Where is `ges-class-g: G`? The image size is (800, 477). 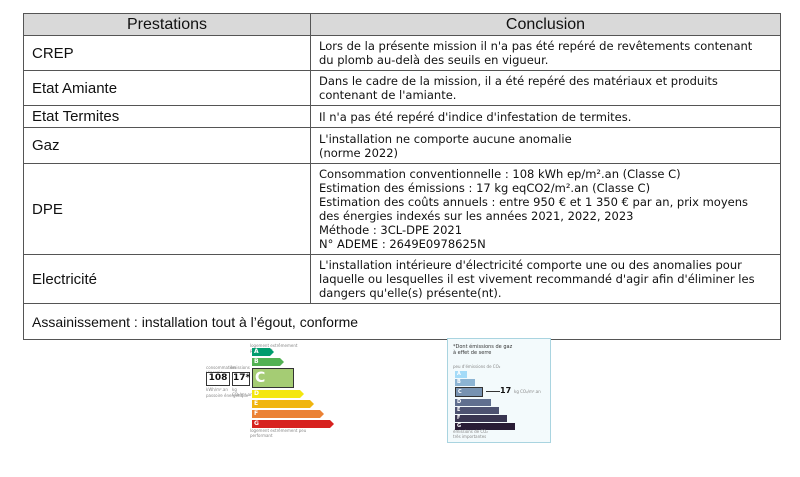 ges-class-g: G is located at coordinates (485, 426).